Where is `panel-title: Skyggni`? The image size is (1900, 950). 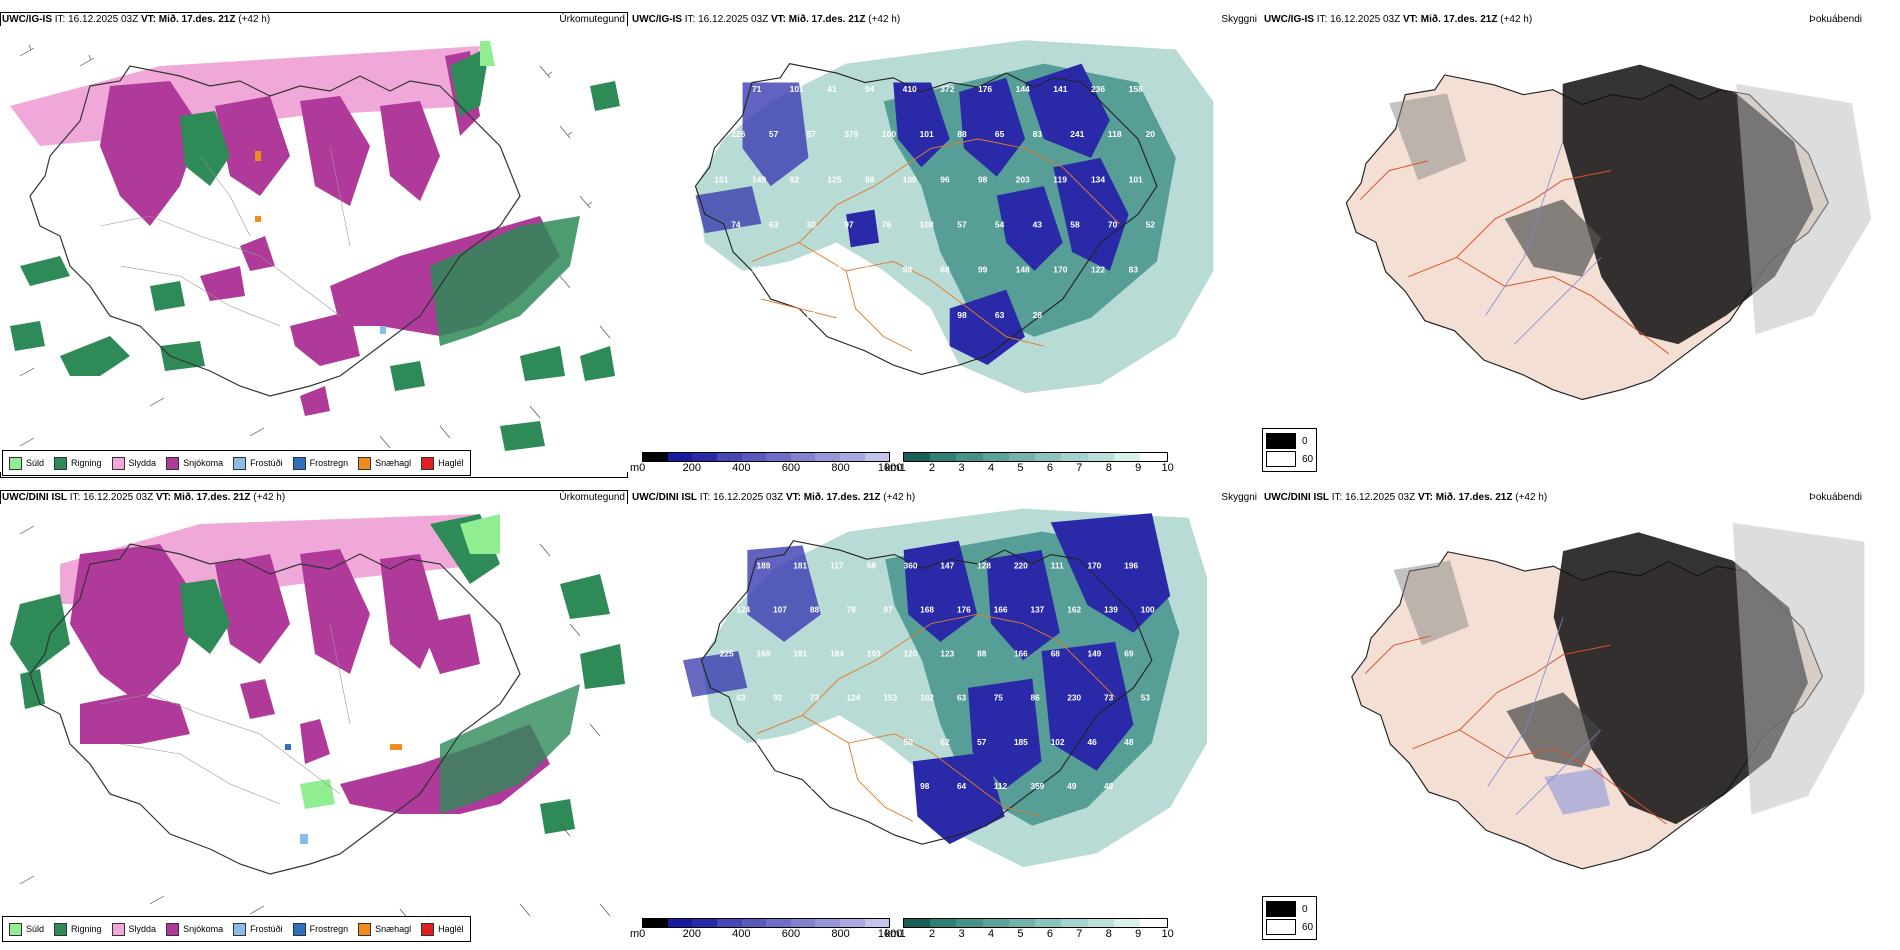 panel-title: Skyggni is located at coordinates (1239, 497).